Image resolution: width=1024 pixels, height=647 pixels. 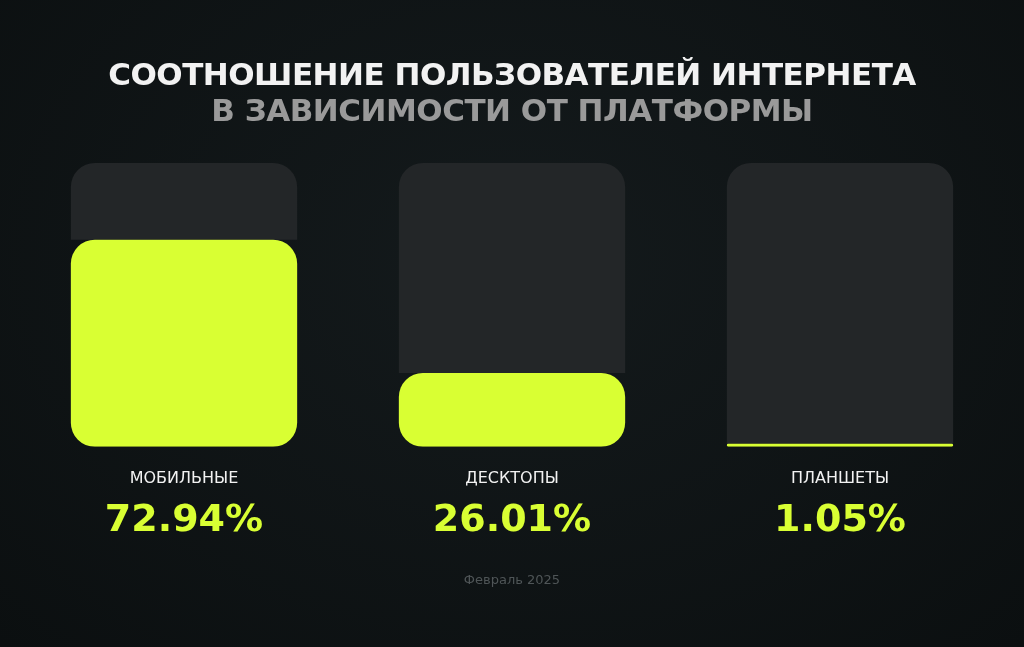 I want to click on data-label: 72.94%, so click(x=184, y=517).